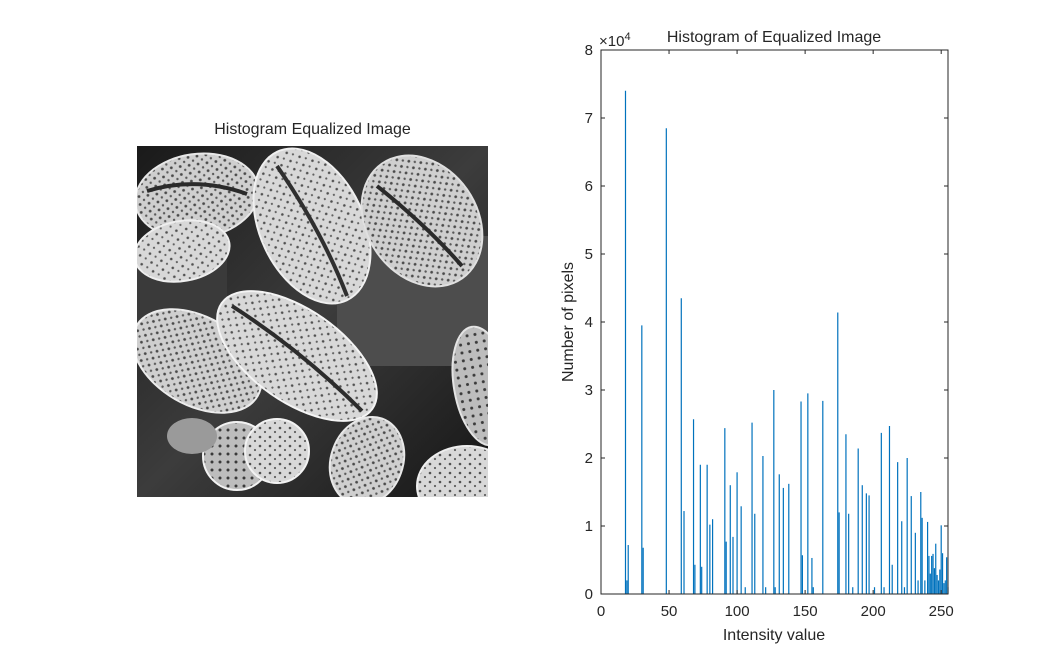 Image resolution: width=1050 pixels, height=666 pixels. What do you see at coordinates (589, 594) in the screenshot?
I see `y-tick-label: 0` at bounding box center [589, 594].